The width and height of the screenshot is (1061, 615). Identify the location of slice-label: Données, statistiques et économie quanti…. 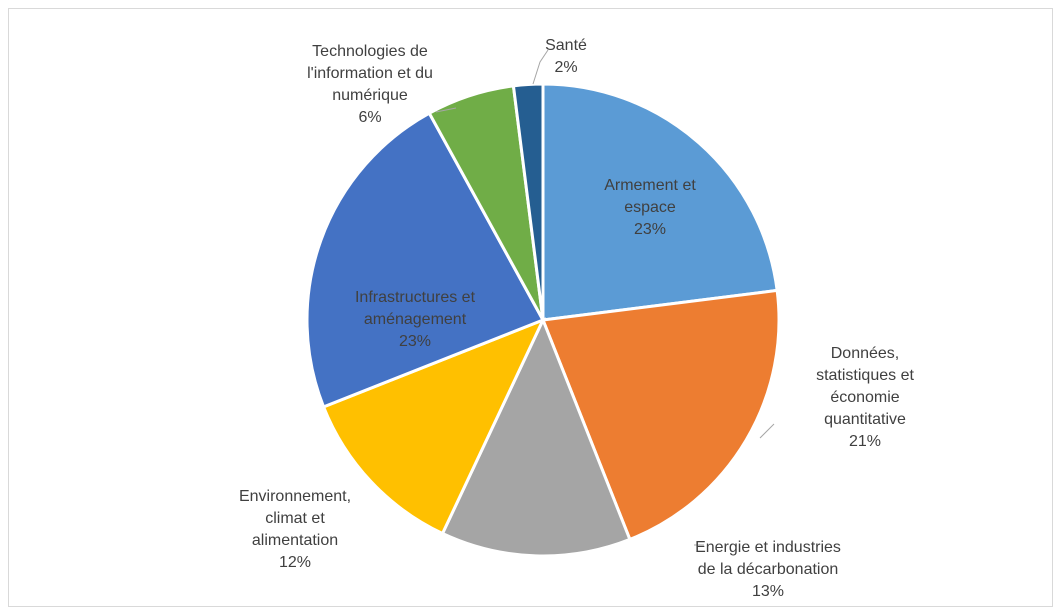
(865, 398).